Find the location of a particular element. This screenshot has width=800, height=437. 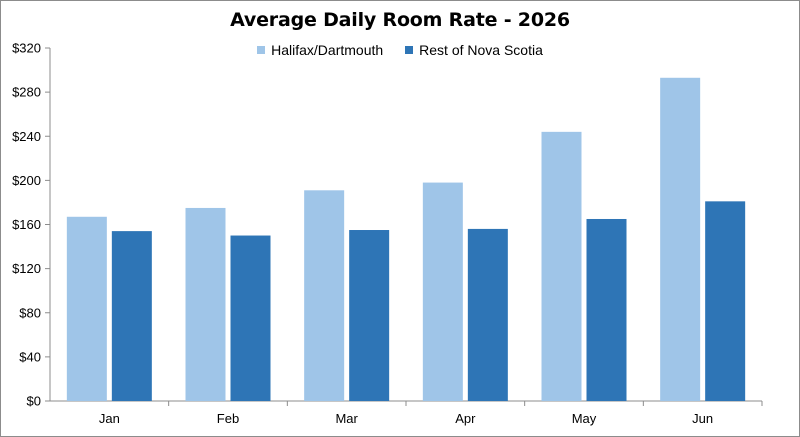

x-tick-label: May is located at coordinates (584, 418).